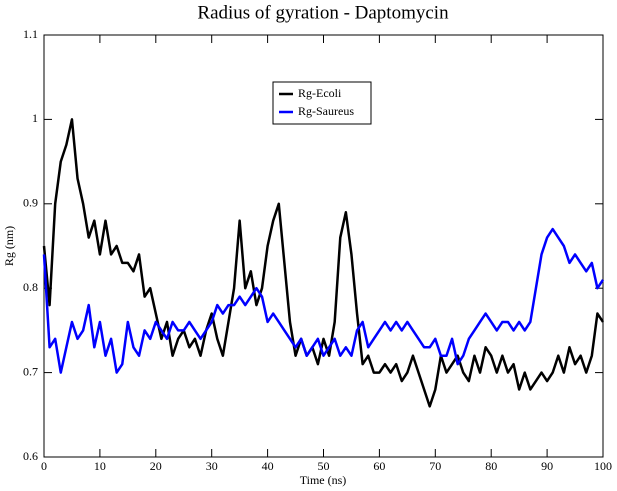 The height and width of the screenshot is (491, 617). Describe the element at coordinates (44, 466) in the screenshot. I see `x-tick-label: 0` at that location.